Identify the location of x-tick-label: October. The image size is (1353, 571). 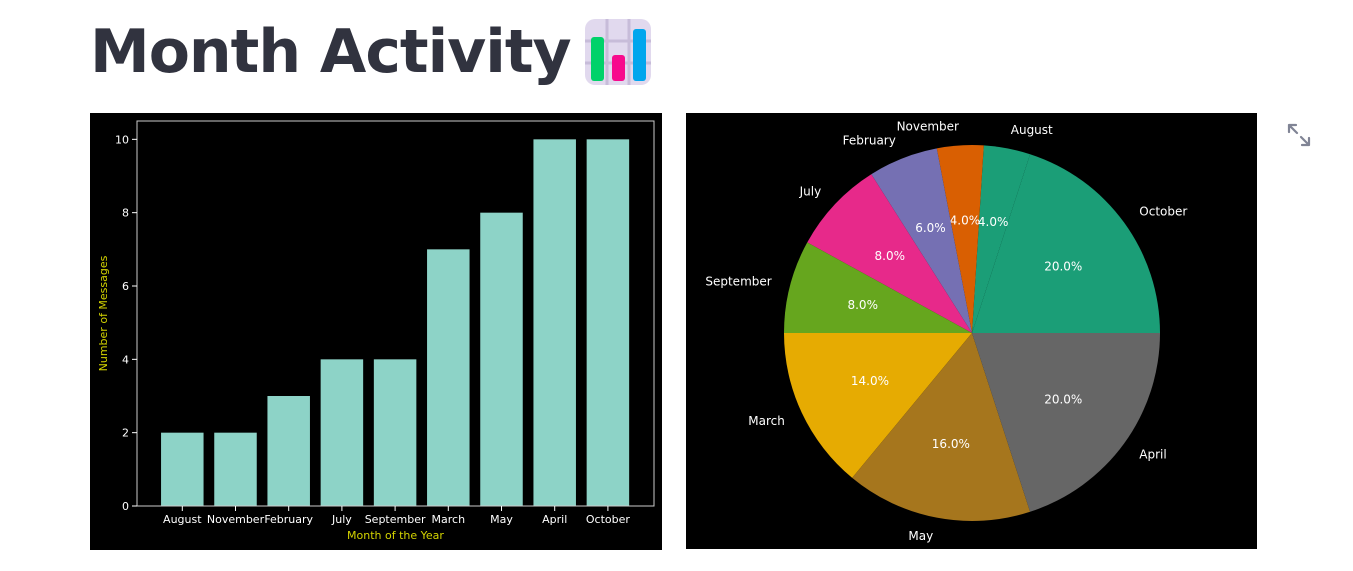
(608, 519).